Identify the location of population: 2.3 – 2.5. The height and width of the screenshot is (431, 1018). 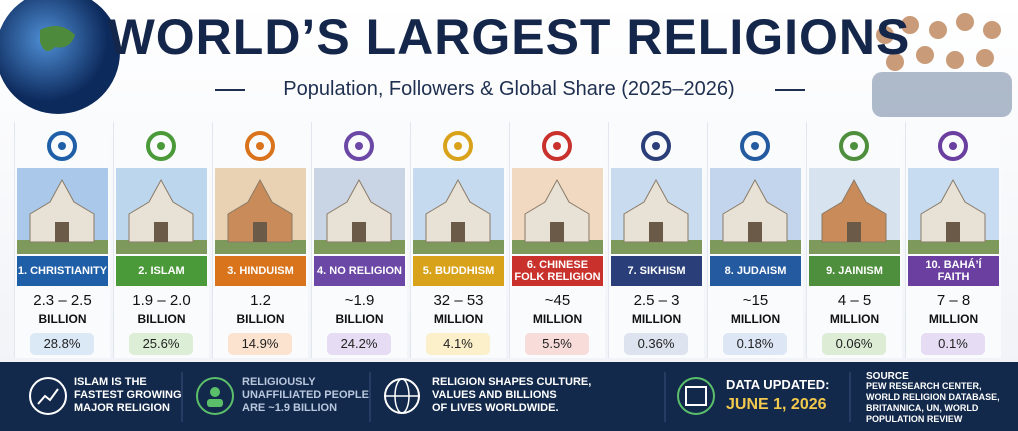
(62, 300).